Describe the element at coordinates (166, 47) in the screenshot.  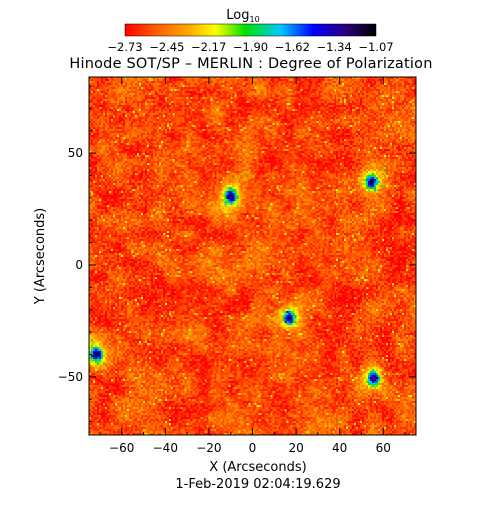
I see `colorbar-tick-label: −2.45` at that location.